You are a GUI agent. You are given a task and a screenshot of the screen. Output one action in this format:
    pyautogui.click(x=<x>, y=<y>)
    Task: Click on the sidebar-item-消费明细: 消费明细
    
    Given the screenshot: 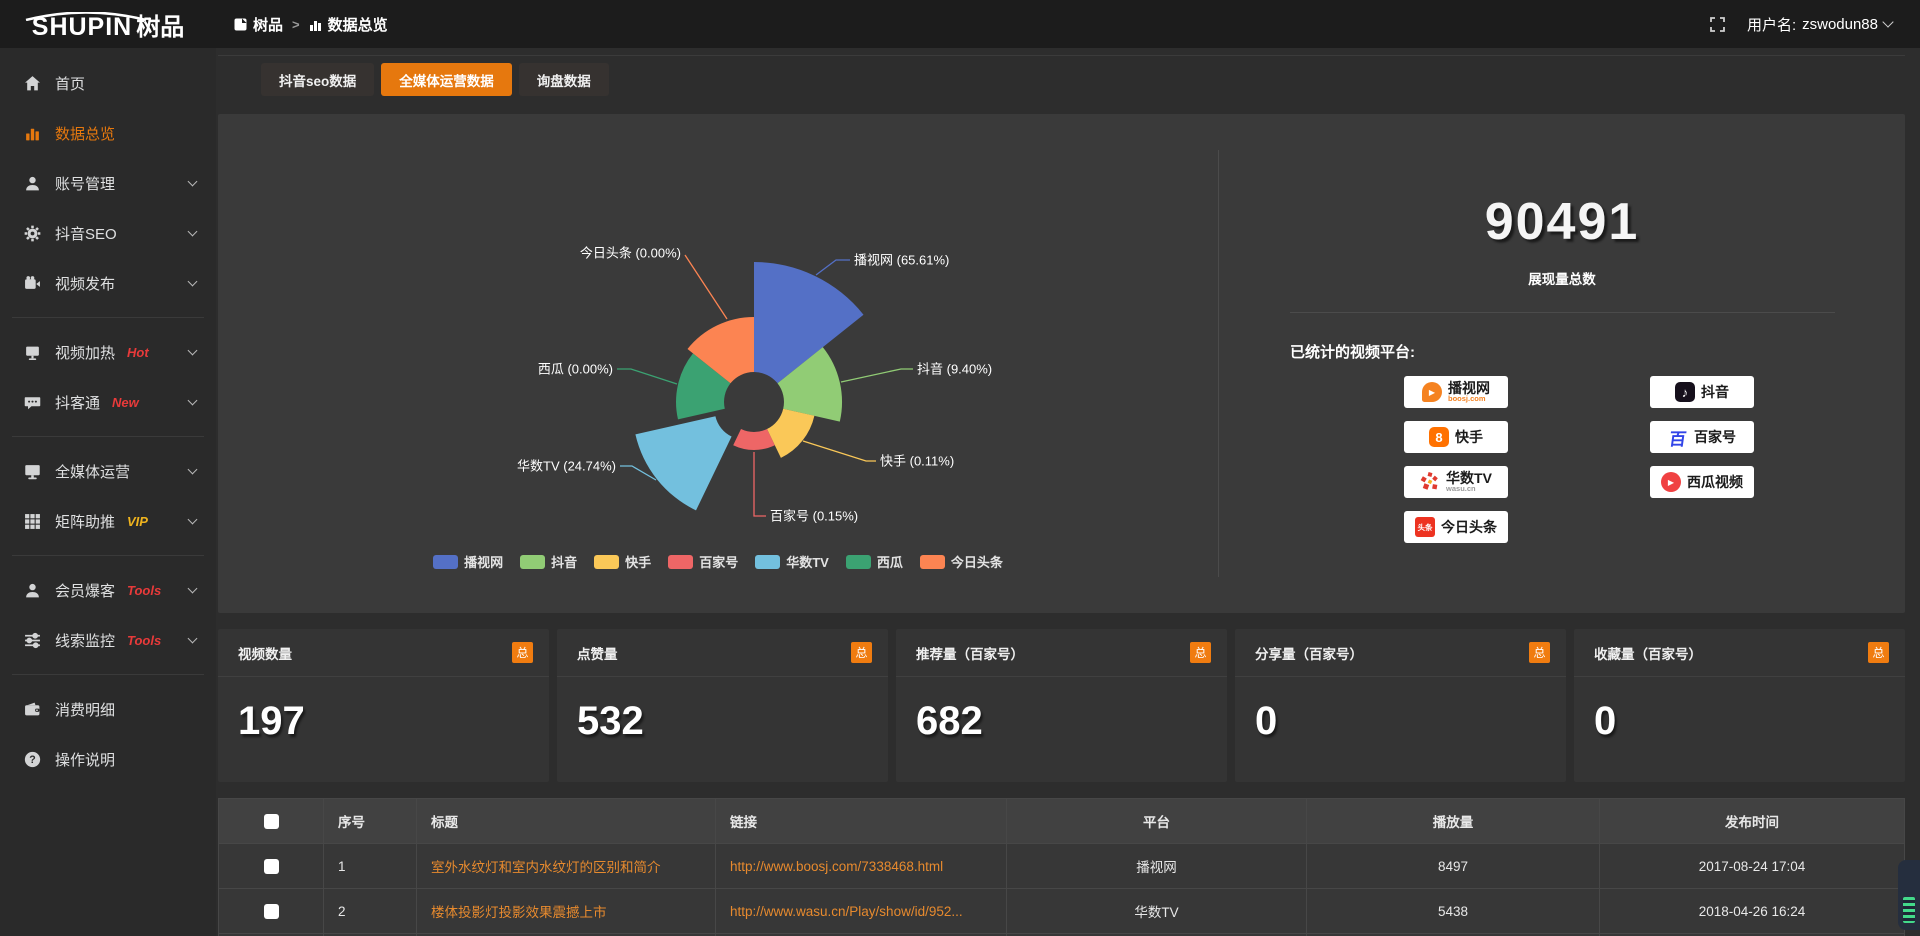 What is the action you would take?
    pyautogui.click(x=108, y=709)
    